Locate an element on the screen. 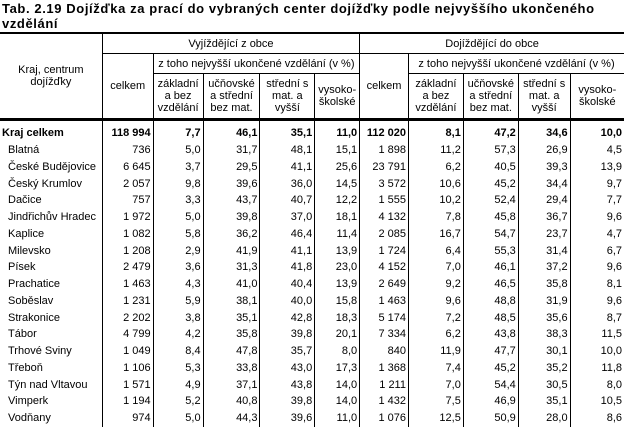 Image resolution: width=624 pixels, height=434 pixels. incoming-edu-vocational-cell: 50,9 is located at coordinates (490, 418).